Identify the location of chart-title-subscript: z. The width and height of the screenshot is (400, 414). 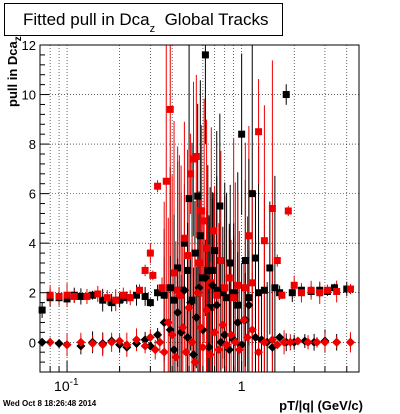
(152, 29).